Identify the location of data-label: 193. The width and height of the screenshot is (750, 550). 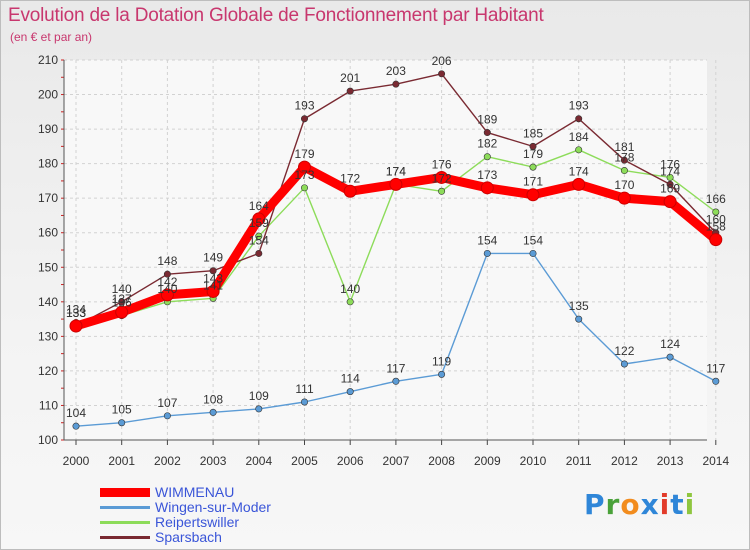
(579, 106).